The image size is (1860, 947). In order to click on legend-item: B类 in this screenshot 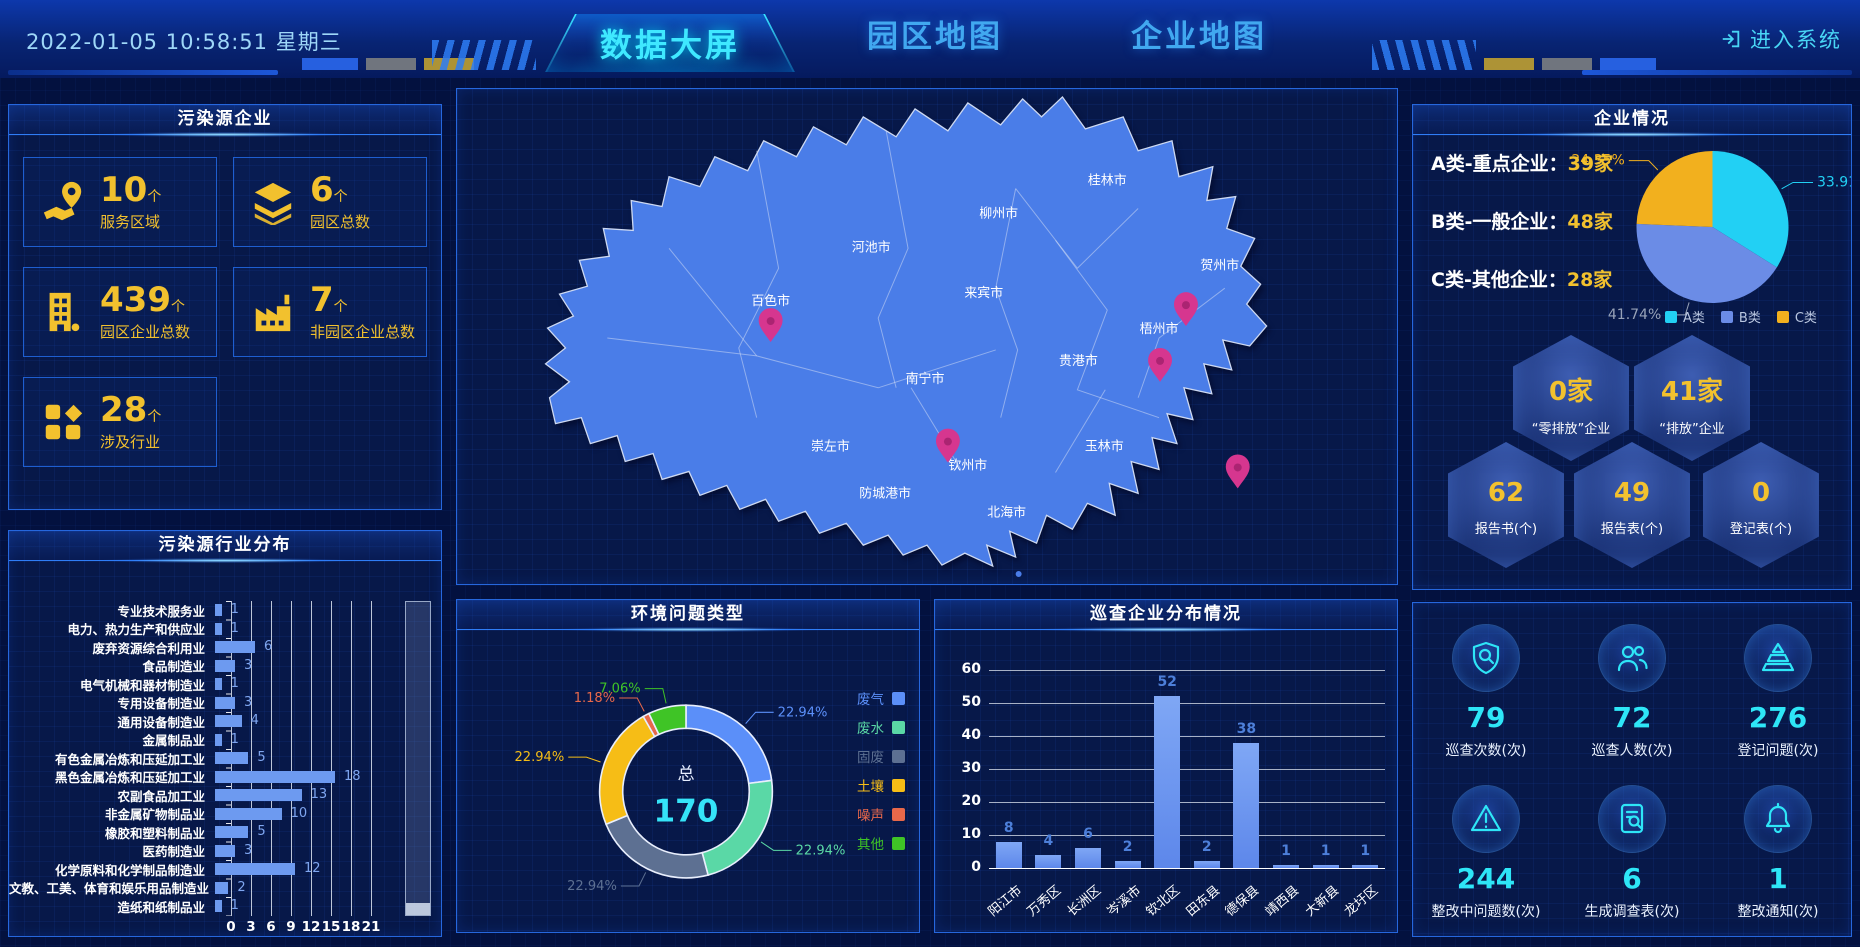, I will do `click(1740, 316)`.